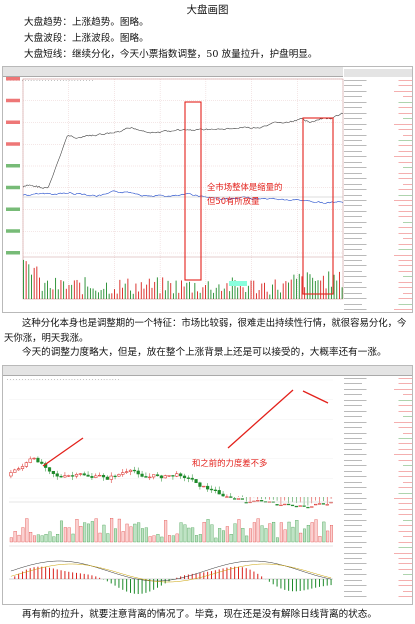  I want to click on chart1-annotation-line1: 全市场整体是缩量的, so click(245, 187).